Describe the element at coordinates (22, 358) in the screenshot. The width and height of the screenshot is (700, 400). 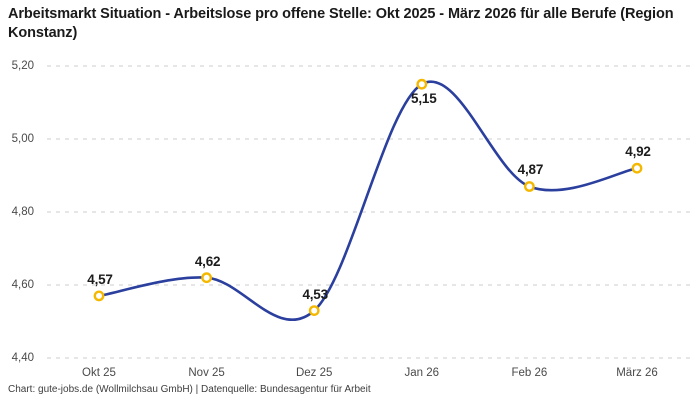
I see `y-tick-label: 4,40` at that location.